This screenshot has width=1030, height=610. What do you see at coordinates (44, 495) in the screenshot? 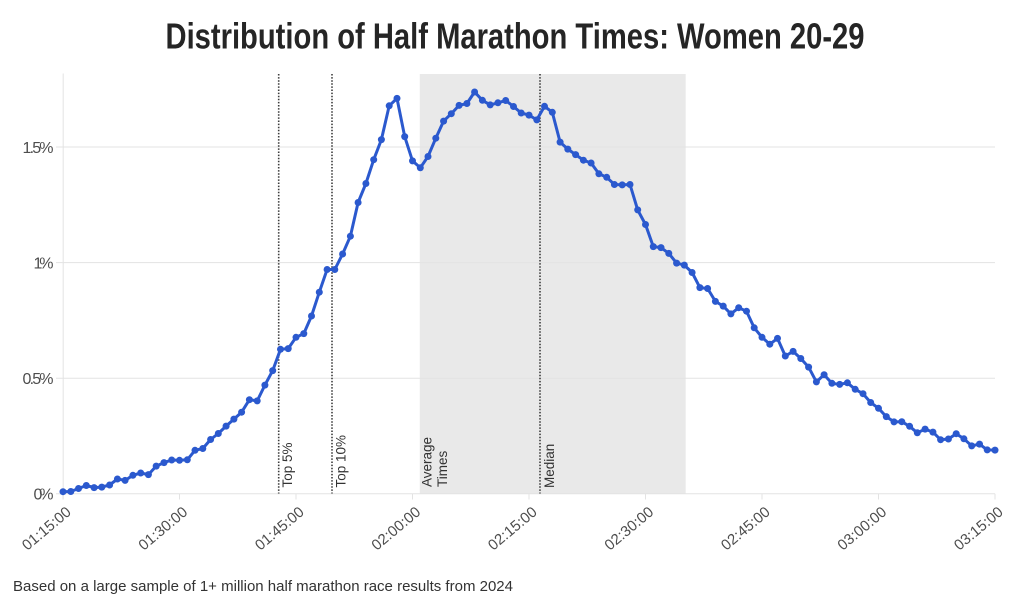
I see `svg-text: 0%` at bounding box center [44, 495].